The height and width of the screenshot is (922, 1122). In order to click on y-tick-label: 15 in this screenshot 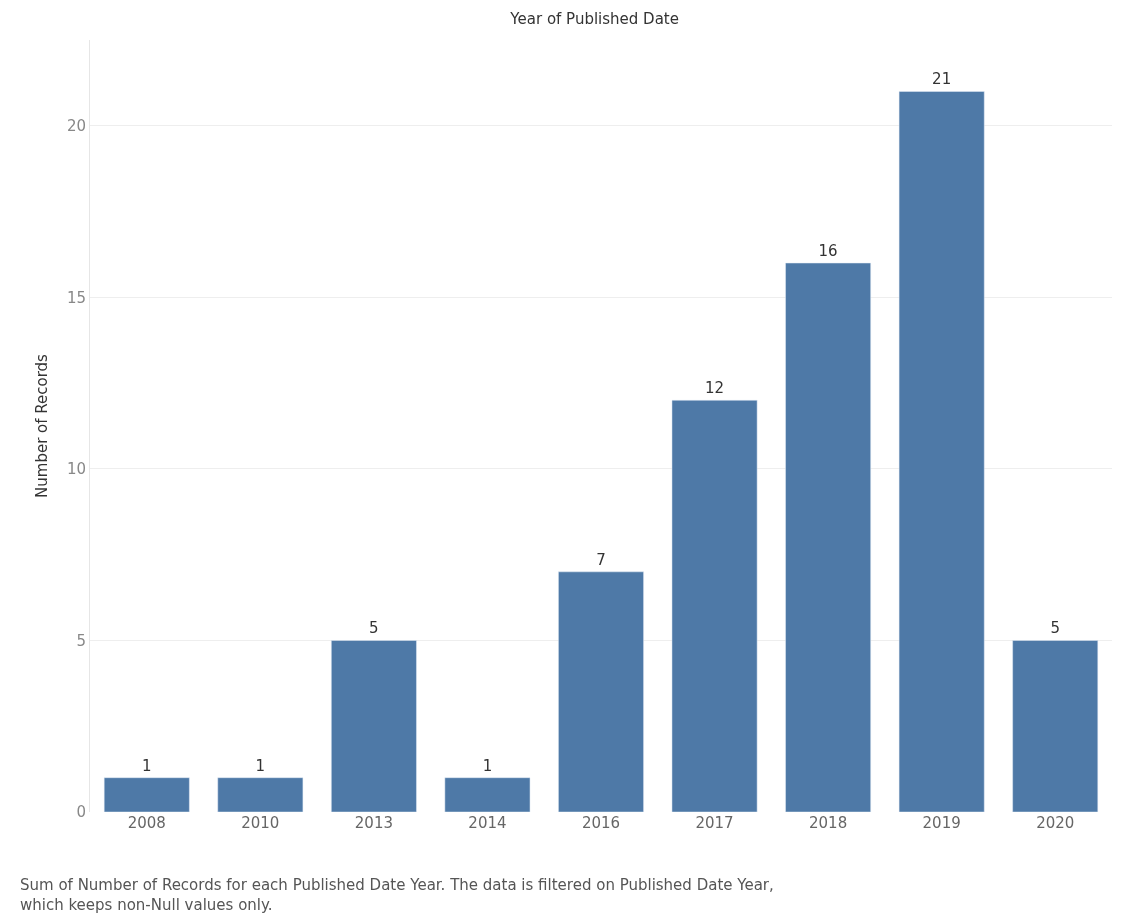, I will do `click(76, 297)`.